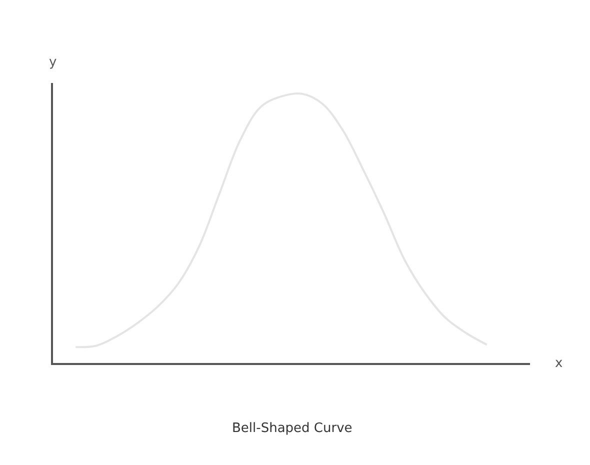 Image resolution: width=590 pixels, height=465 pixels. What do you see at coordinates (53, 62) in the screenshot?
I see `y-axis-title: y` at bounding box center [53, 62].